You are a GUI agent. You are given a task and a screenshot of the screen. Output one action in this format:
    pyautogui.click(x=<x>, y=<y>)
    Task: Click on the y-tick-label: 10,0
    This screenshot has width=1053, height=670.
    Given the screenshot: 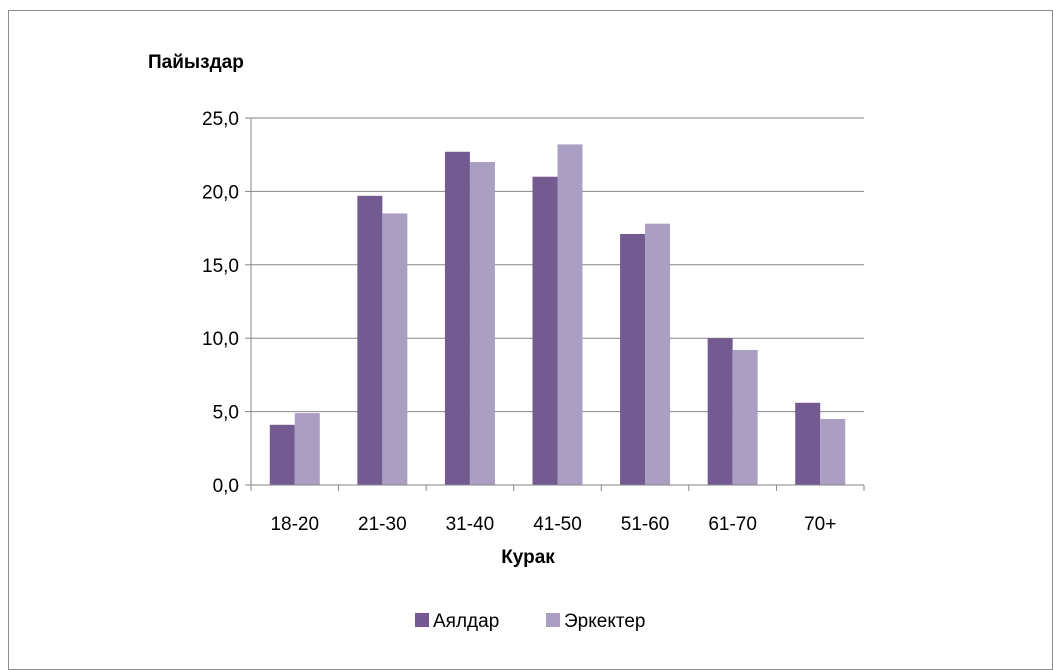 What is the action you would take?
    pyautogui.click(x=220, y=339)
    